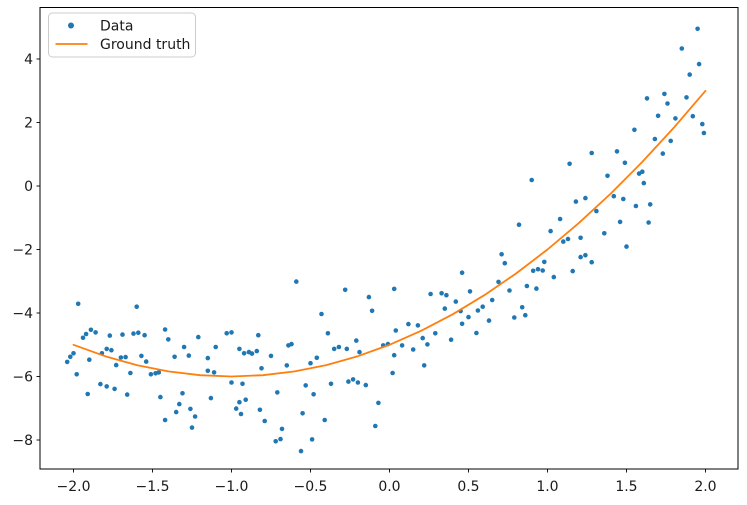  I want to click on x-tick-label: −2.0, so click(73, 487).